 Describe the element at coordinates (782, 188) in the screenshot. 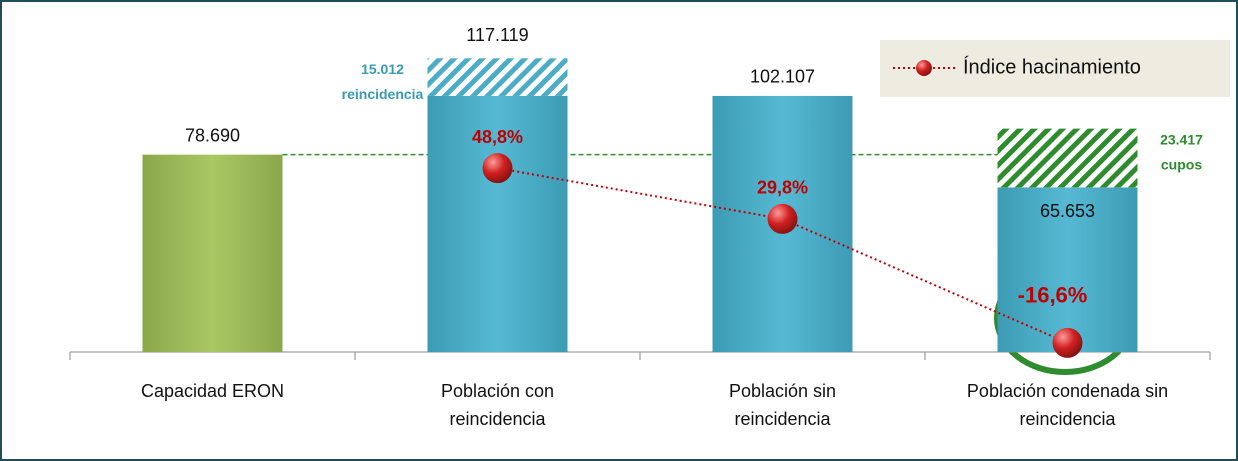

I see `line-label: 29,8%` at that location.